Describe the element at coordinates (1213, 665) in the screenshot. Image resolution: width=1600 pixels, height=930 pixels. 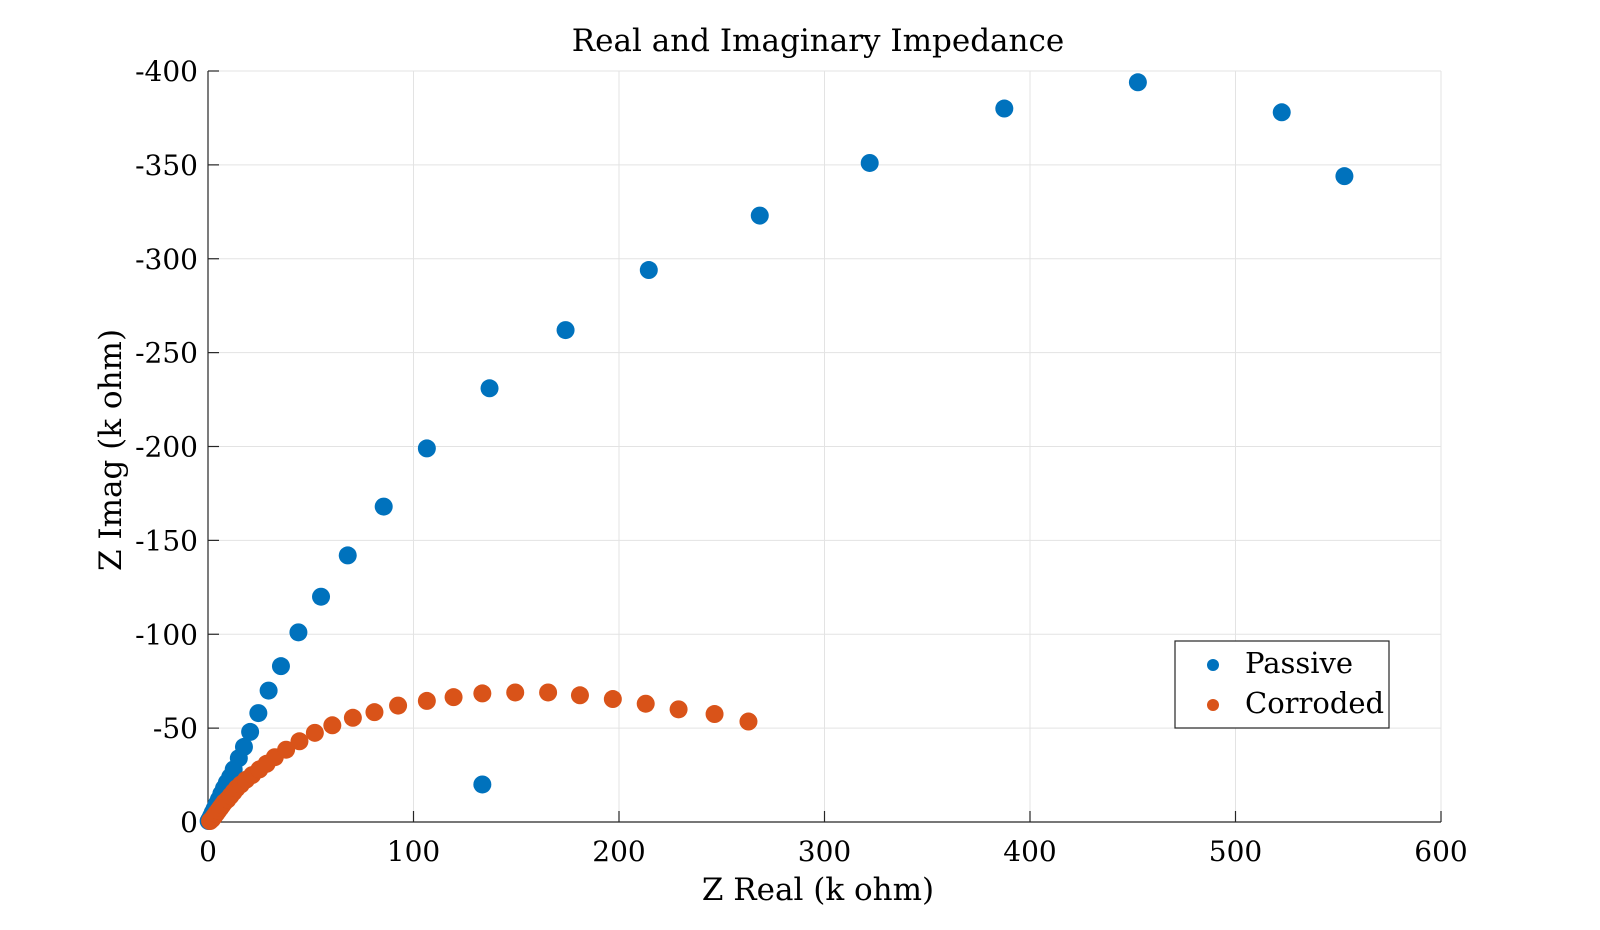
I see `legend-marker-passive` at that location.